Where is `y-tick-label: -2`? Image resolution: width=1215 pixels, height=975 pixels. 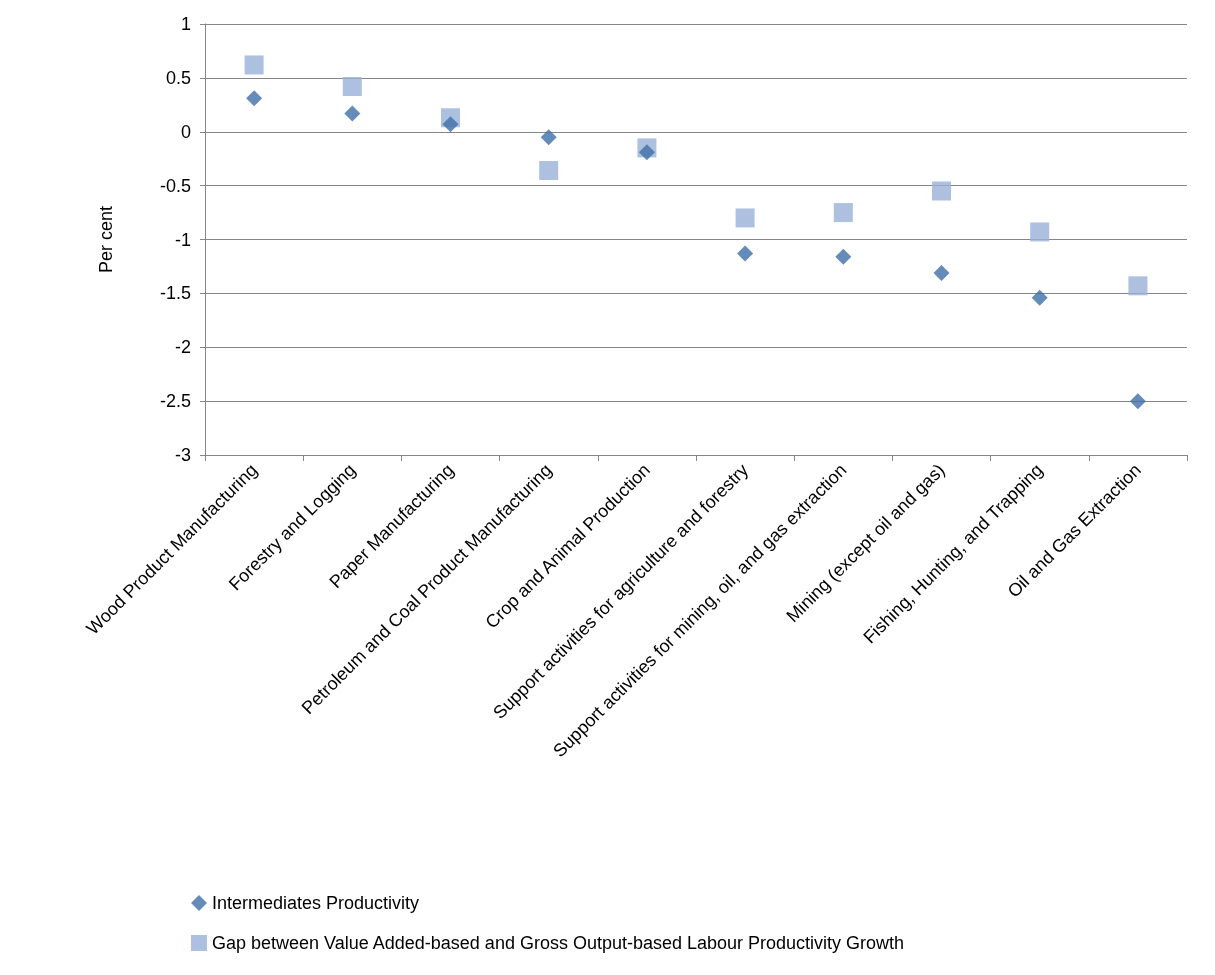
y-tick-label: -2 is located at coordinates (182, 347).